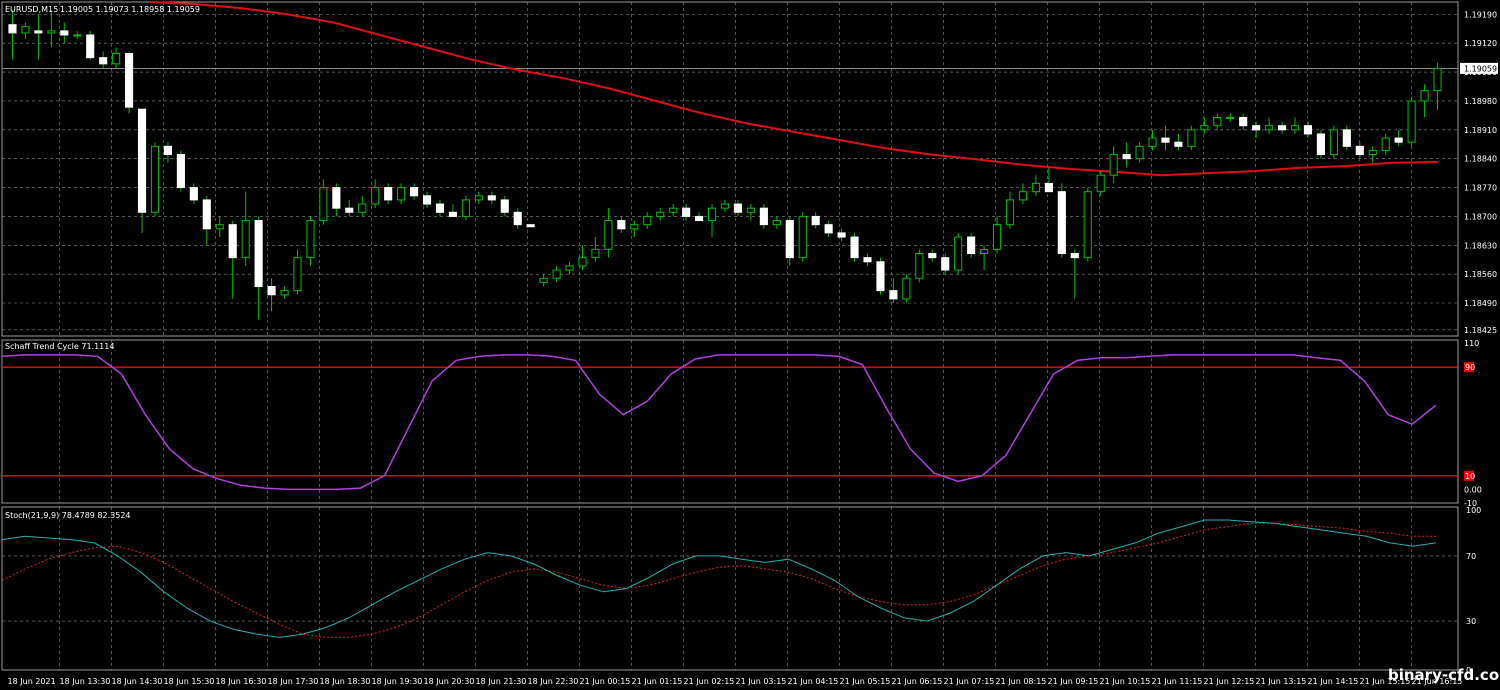 This screenshot has width=1500, height=690. What do you see at coordinates (1480, 303) in the screenshot?
I see `y-tick-label: 1.18490` at bounding box center [1480, 303].